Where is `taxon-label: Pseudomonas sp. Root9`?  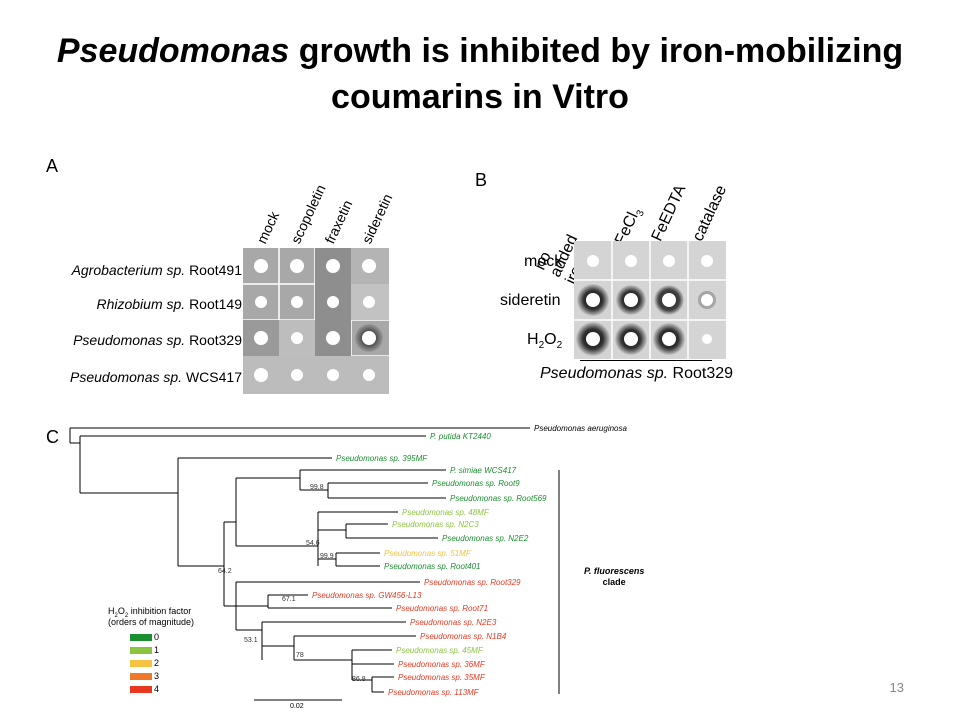
taxon-label: Pseudomonas sp. Root9 is located at coordinates (476, 483).